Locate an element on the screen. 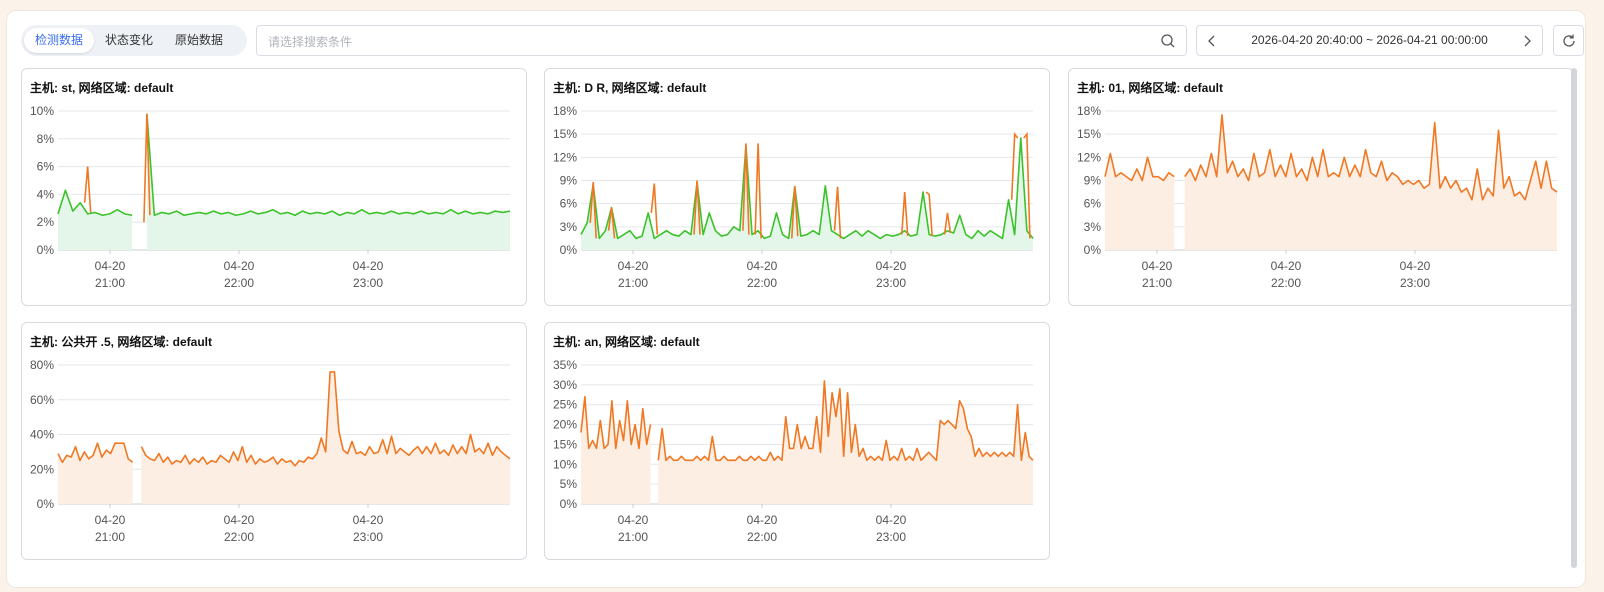 This screenshot has width=1604, height=592. y-tick-label: 30% is located at coordinates (565, 385).